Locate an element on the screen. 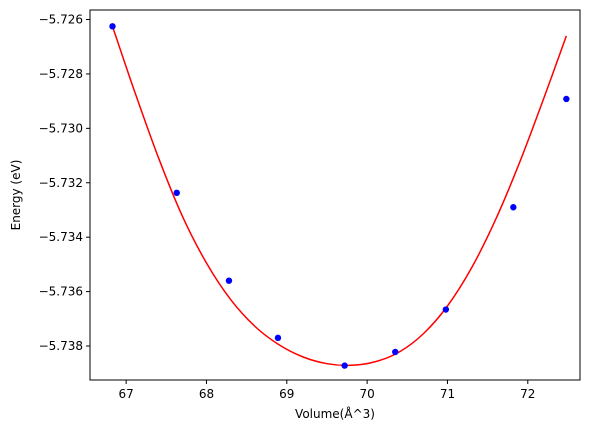 This screenshot has width=596, height=433. x-tick-label: 68 is located at coordinates (206, 394).